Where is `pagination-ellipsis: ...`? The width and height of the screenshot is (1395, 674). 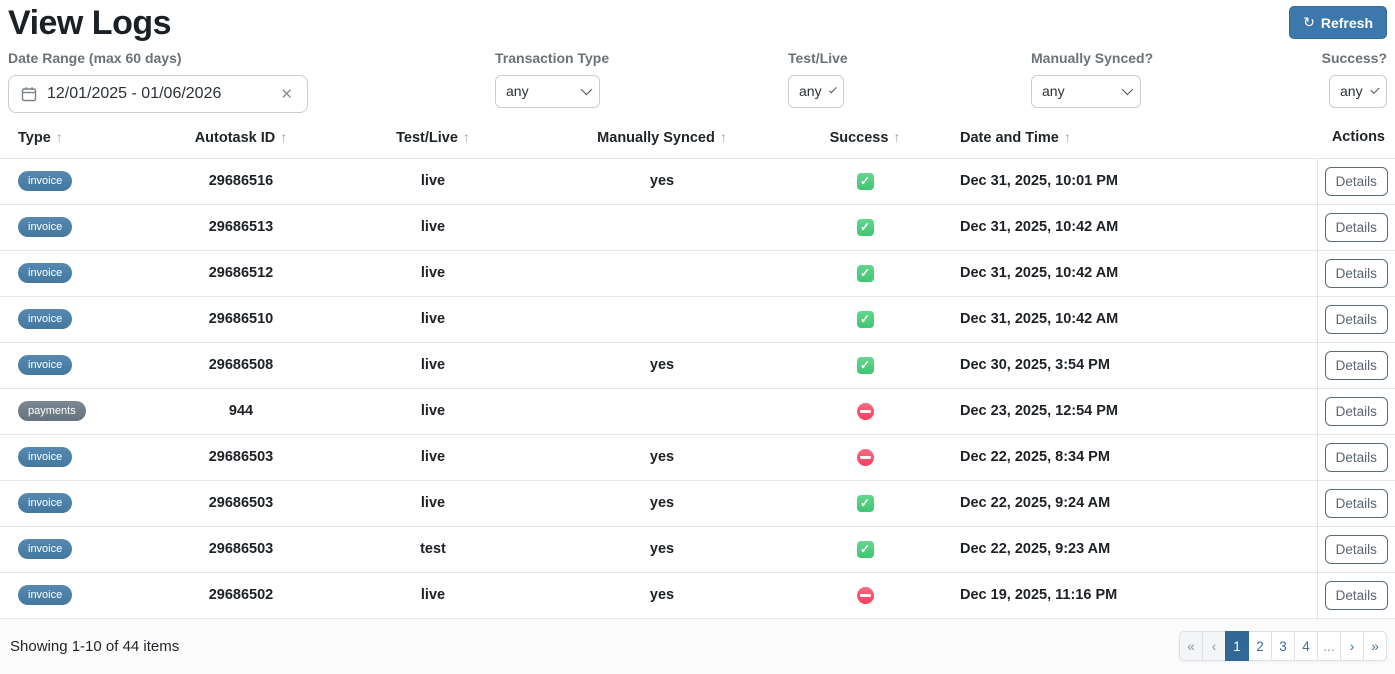 pagination-ellipsis: ... is located at coordinates (1329, 646).